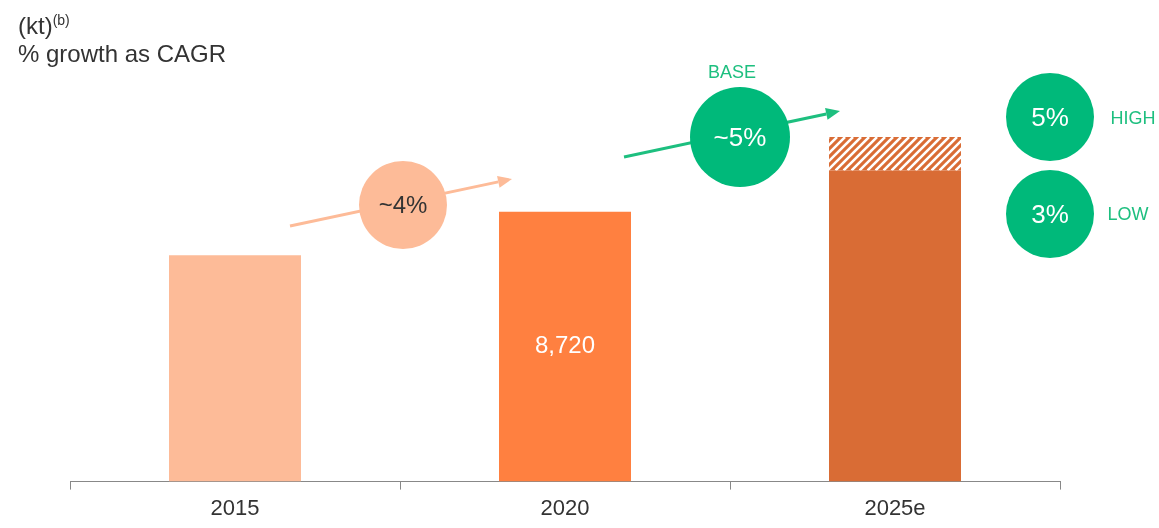 The width and height of the screenshot is (1159, 528). Describe the element at coordinates (1050, 214) in the screenshot. I see `annotation: 3%` at that location.